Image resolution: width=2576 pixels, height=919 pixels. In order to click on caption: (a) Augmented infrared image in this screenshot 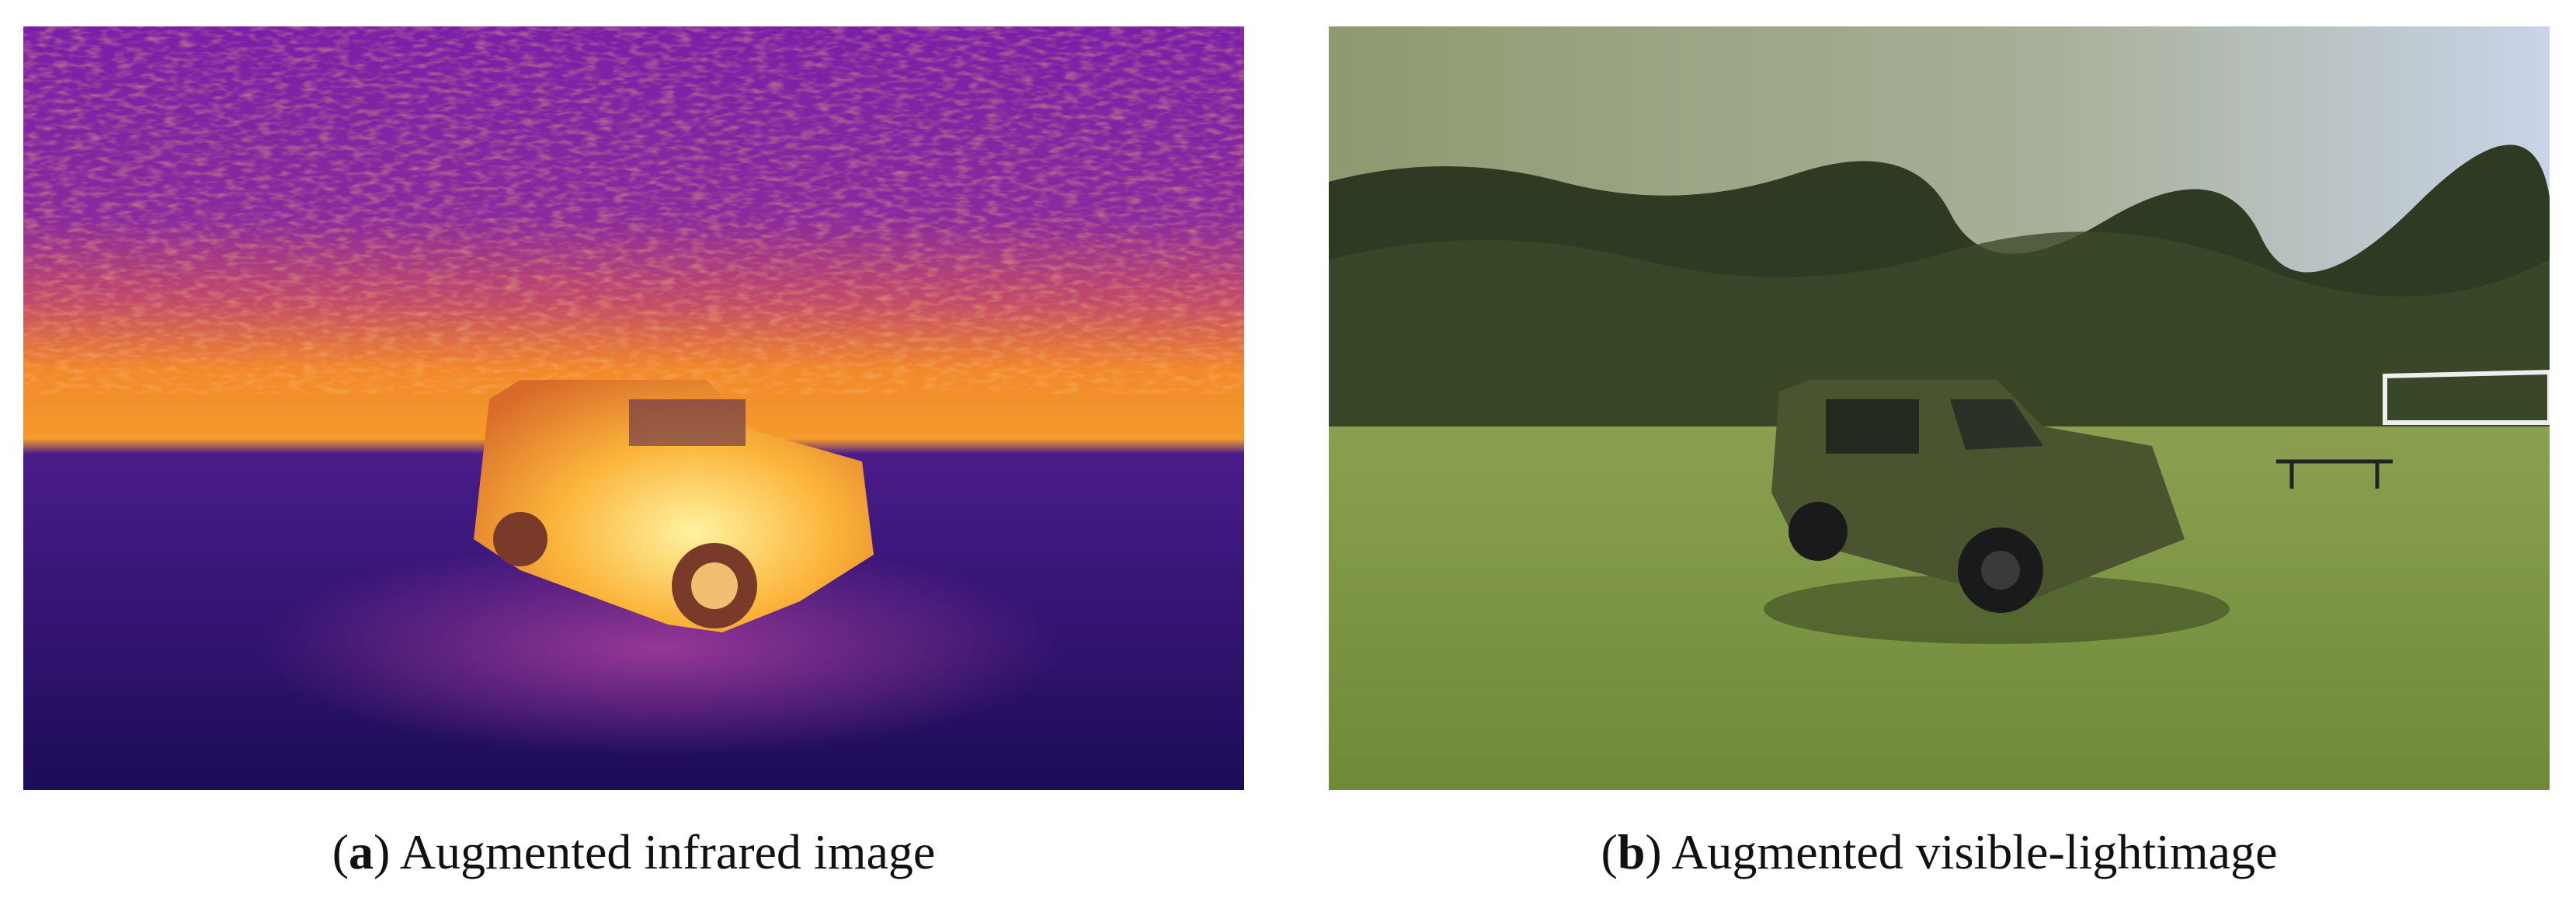, I will do `click(633, 852)`.